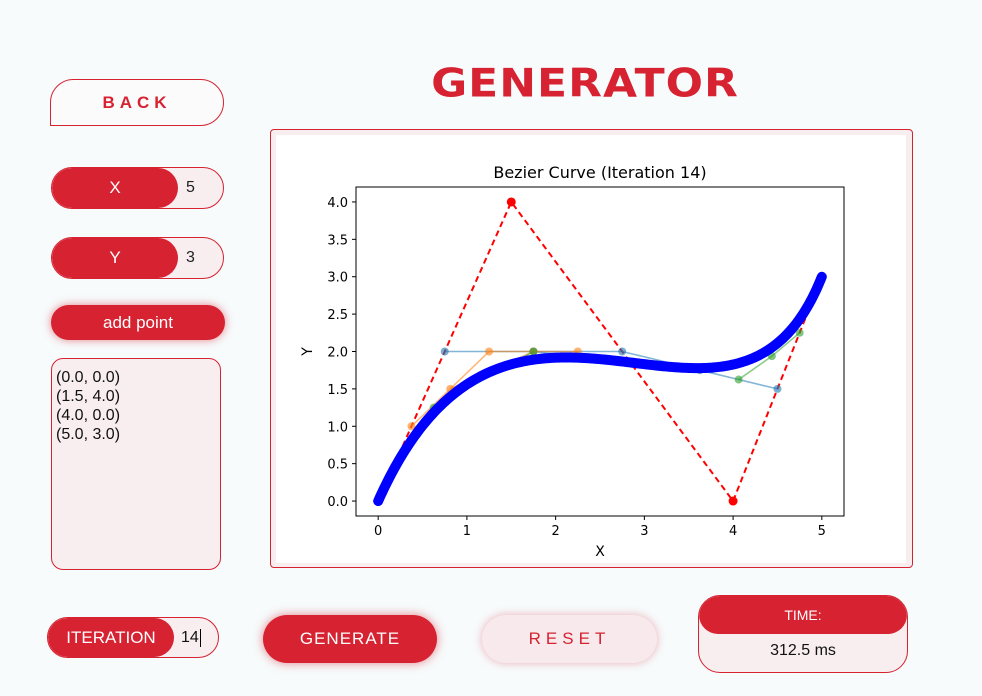 The height and width of the screenshot is (696, 982). I want to click on iteration-label: ITERATION, so click(111, 637).